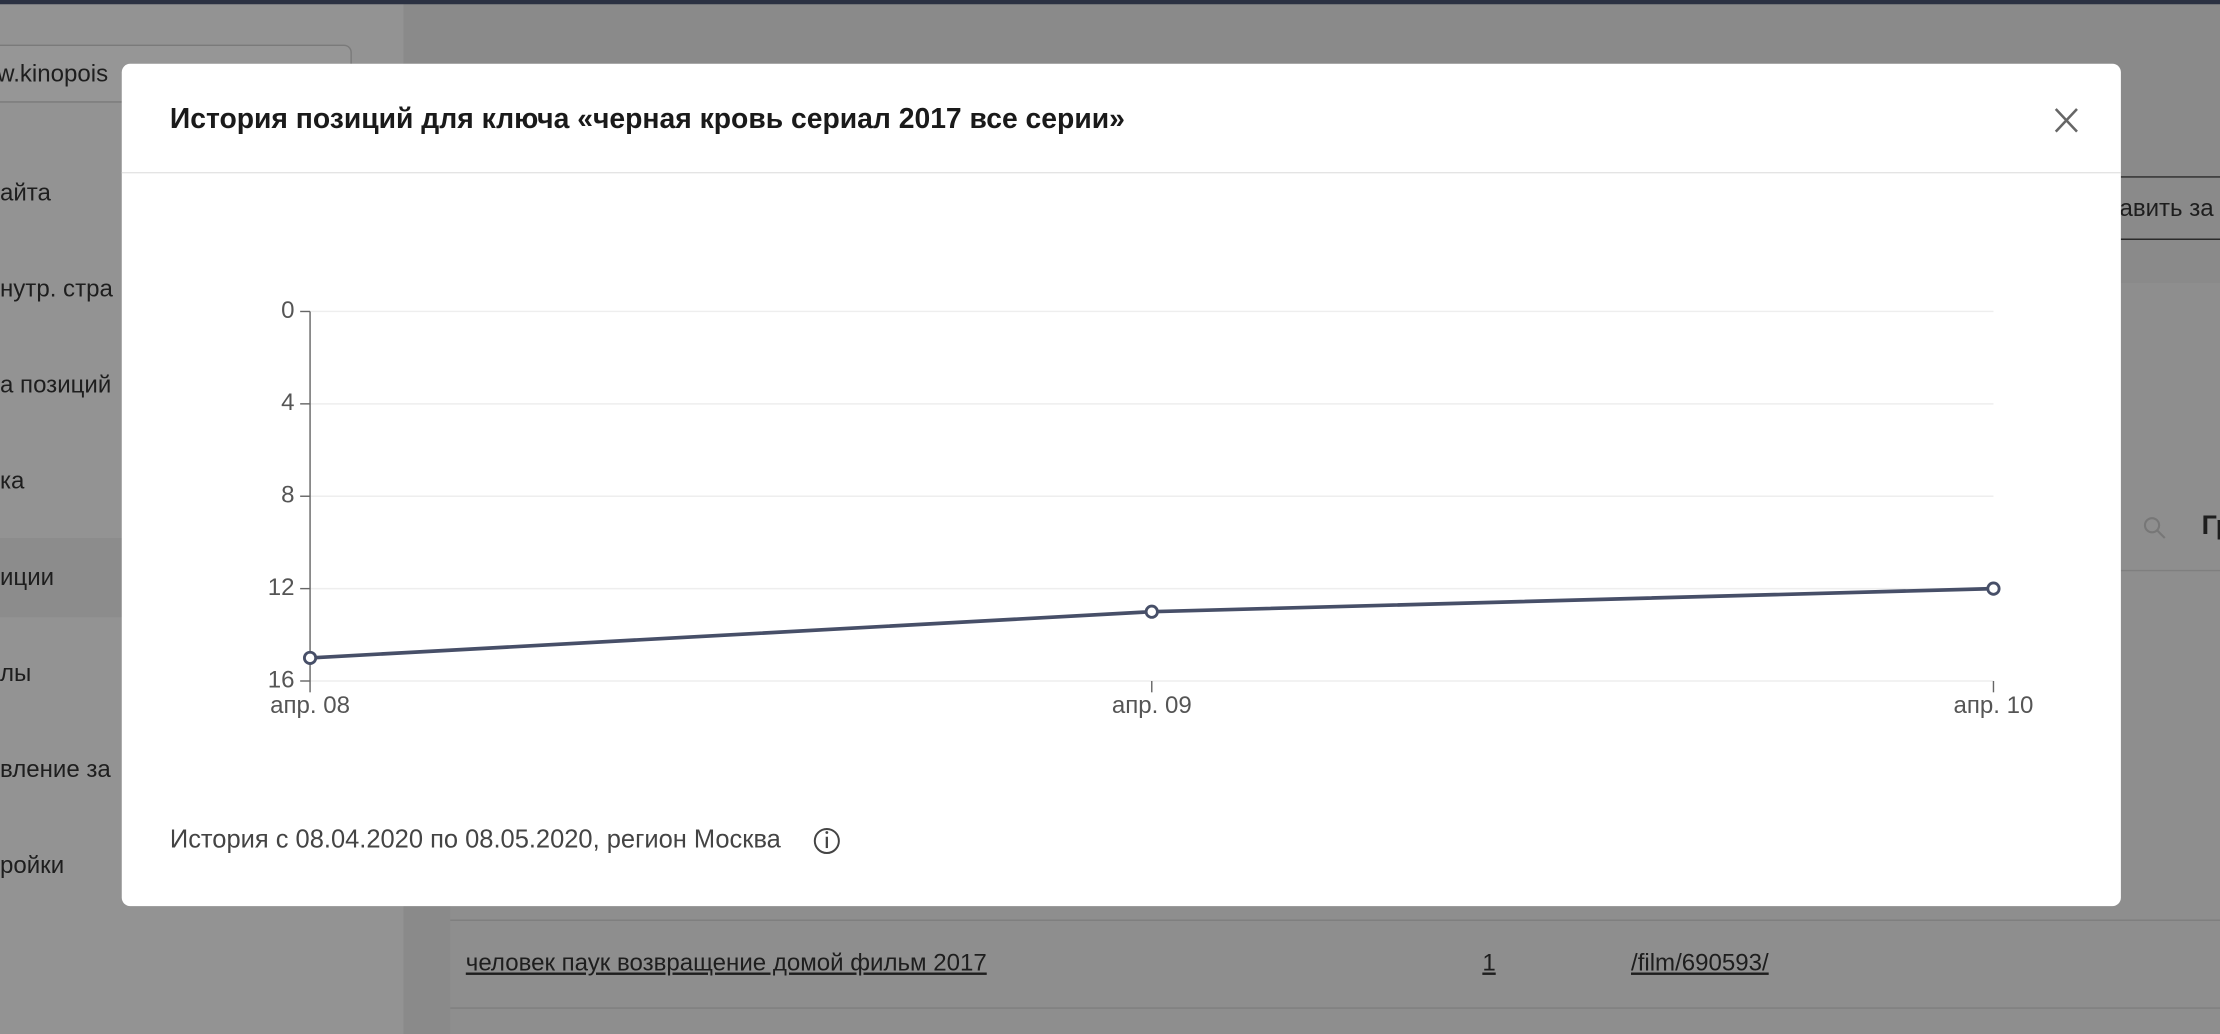  What do you see at coordinates (26, 192) in the screenshot?
I see `menu-item: айта` at bounding box center [26, 192].